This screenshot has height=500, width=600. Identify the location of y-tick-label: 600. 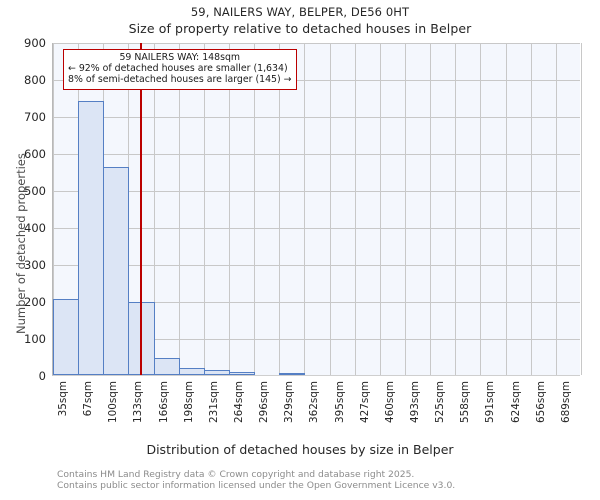
(35, 154).